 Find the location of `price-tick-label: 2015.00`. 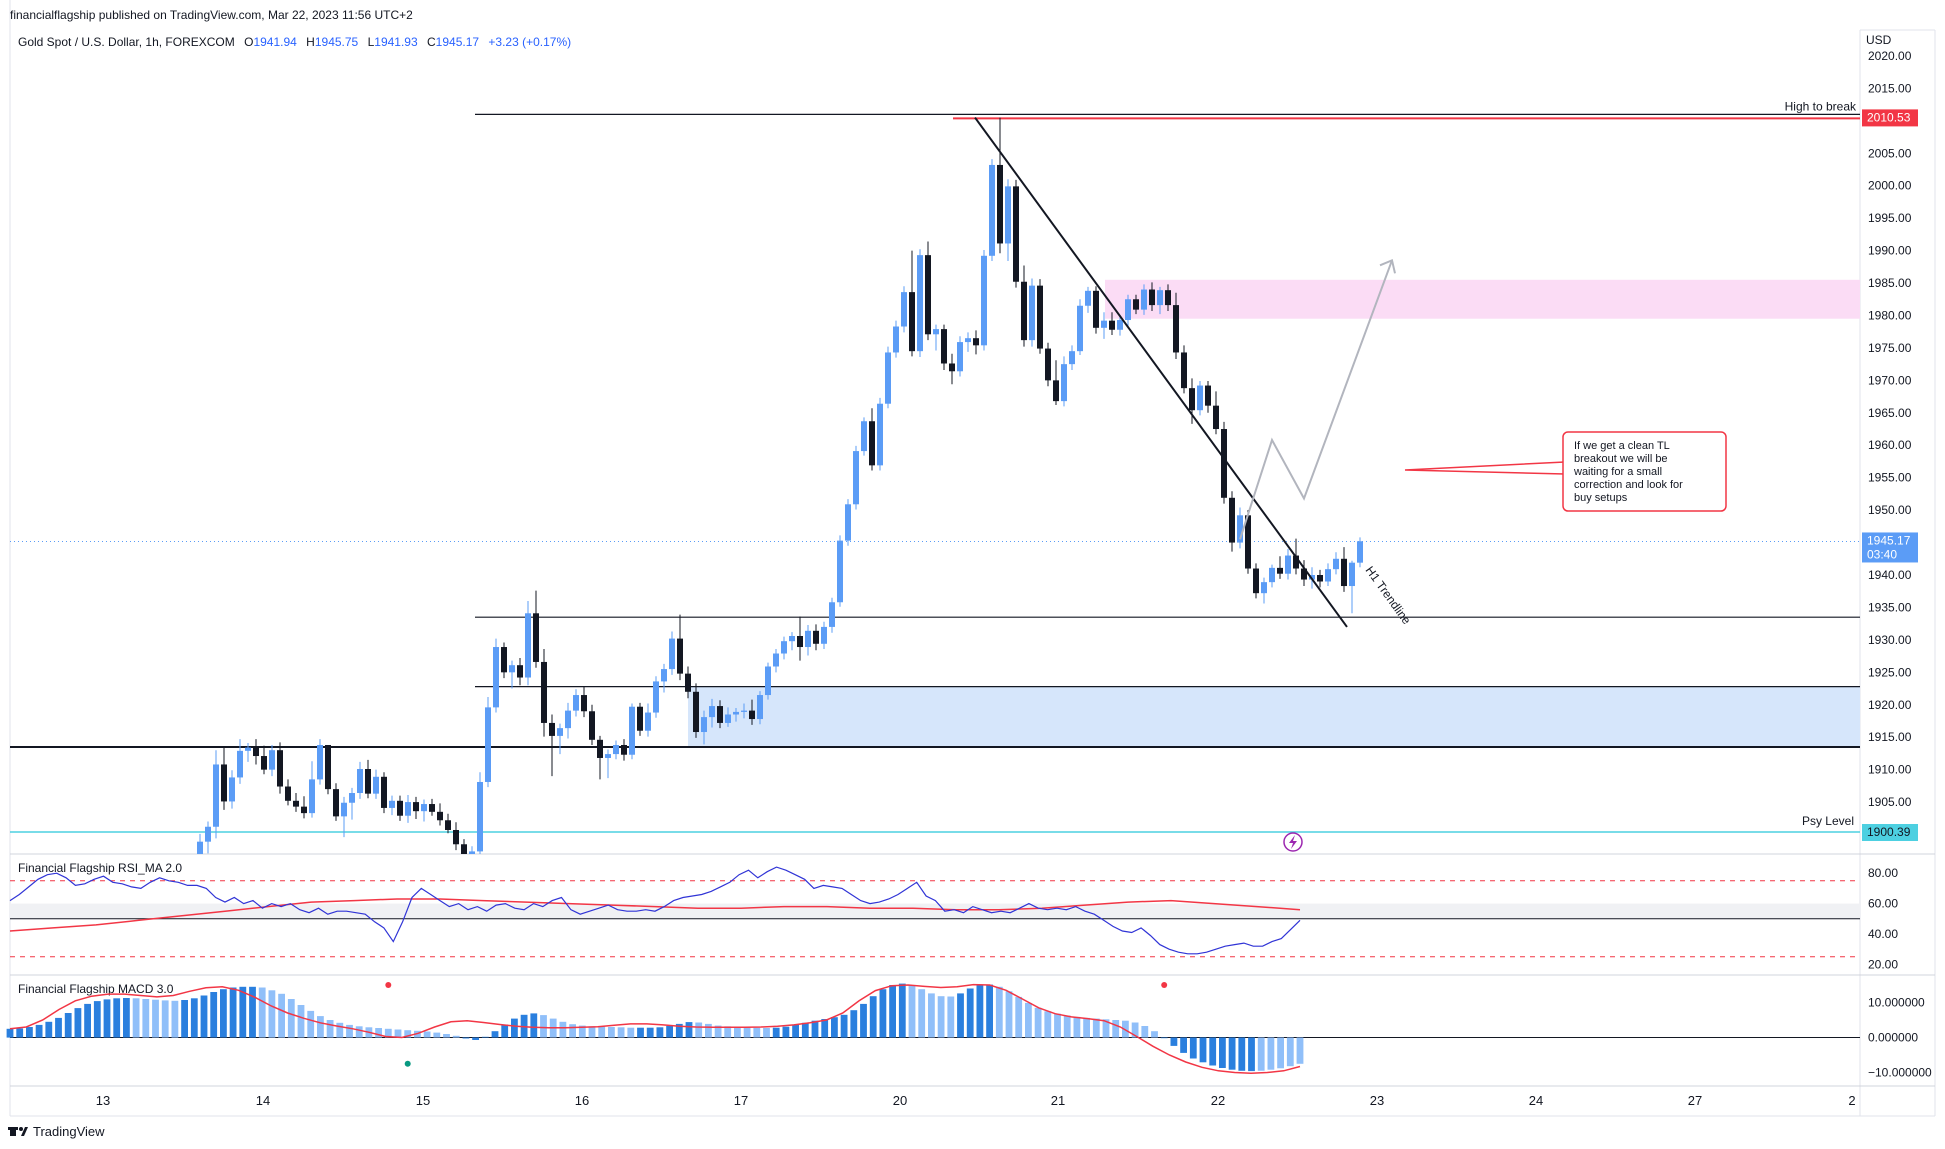

price-tick-label: 2015.00 is located at coordinates (1890, 88).